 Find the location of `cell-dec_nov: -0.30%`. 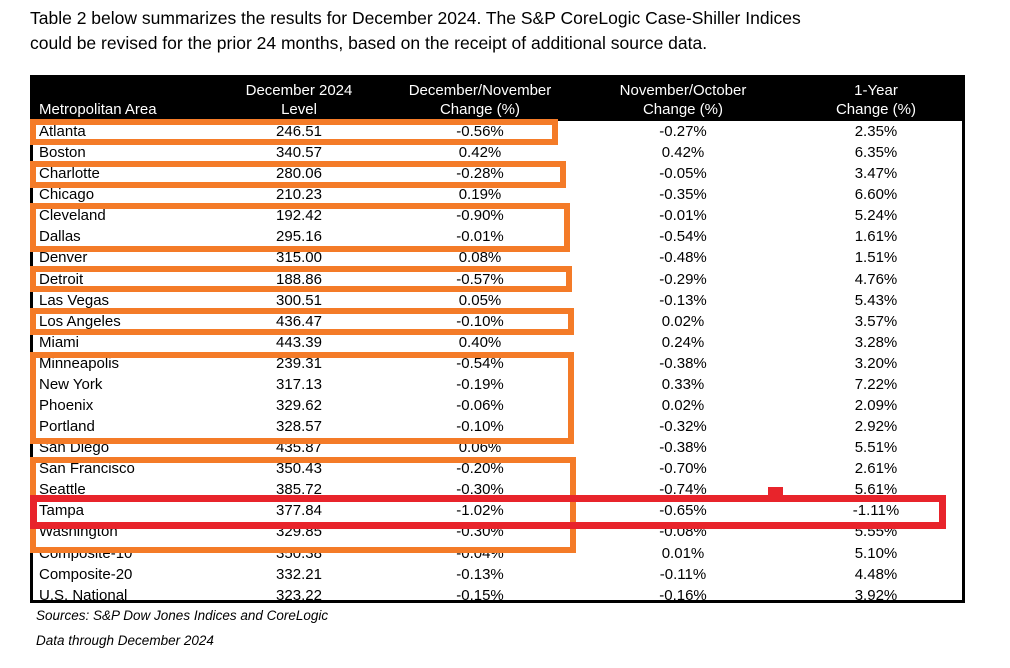

cell-dec_nov: -0.30% is located at coordinates (480, 490).